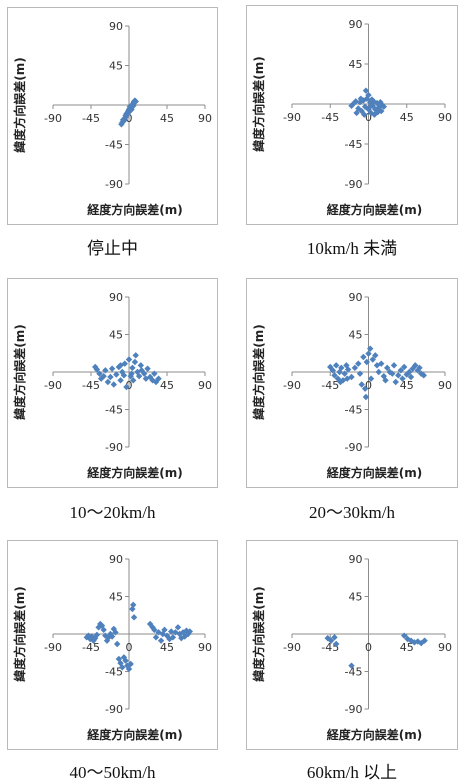 The width and height of the screenshot is (461, 783). Describe the element at coordinates (352, 512) in the screenshot. I see `chart-caption: 20～30km/h` at that location.